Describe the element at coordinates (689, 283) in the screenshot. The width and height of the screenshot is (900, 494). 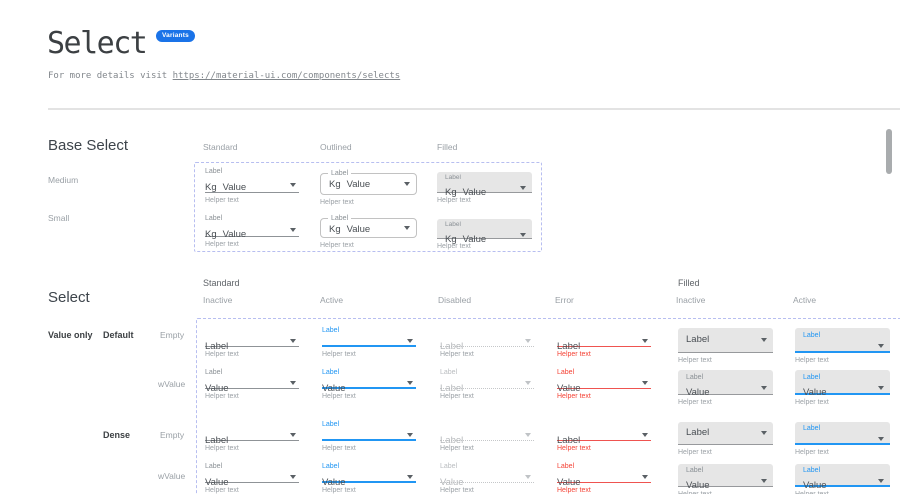
I see `group-header-filled: Filled` at that location.